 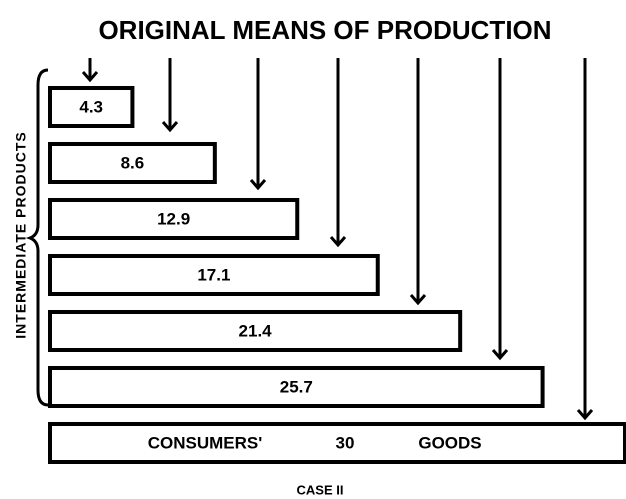 I want to click on caption: CASE II, so click(x=320, y=489).